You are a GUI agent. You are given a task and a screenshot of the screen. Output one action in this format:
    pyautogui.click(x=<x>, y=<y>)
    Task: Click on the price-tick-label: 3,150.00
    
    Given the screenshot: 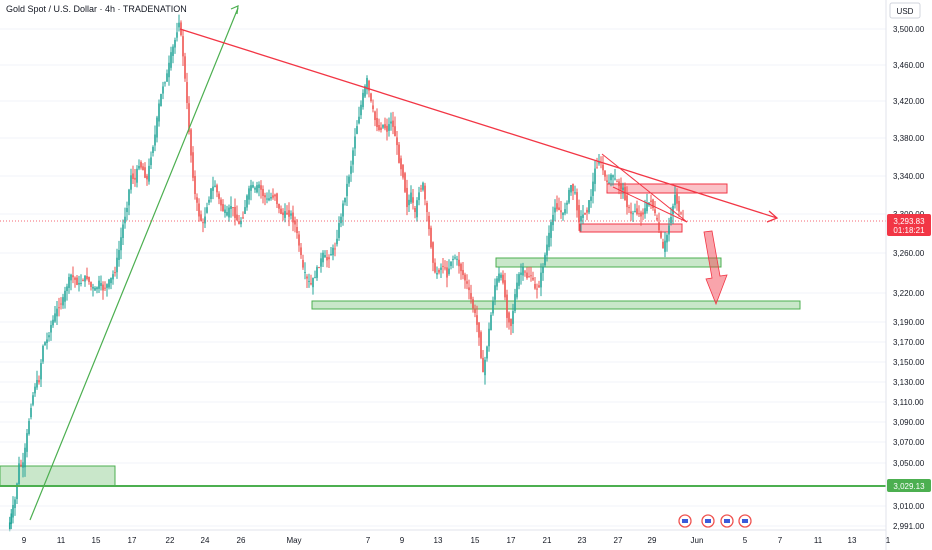 What is the action you would take?
    pyautogui.click(x=909, y=362)
    